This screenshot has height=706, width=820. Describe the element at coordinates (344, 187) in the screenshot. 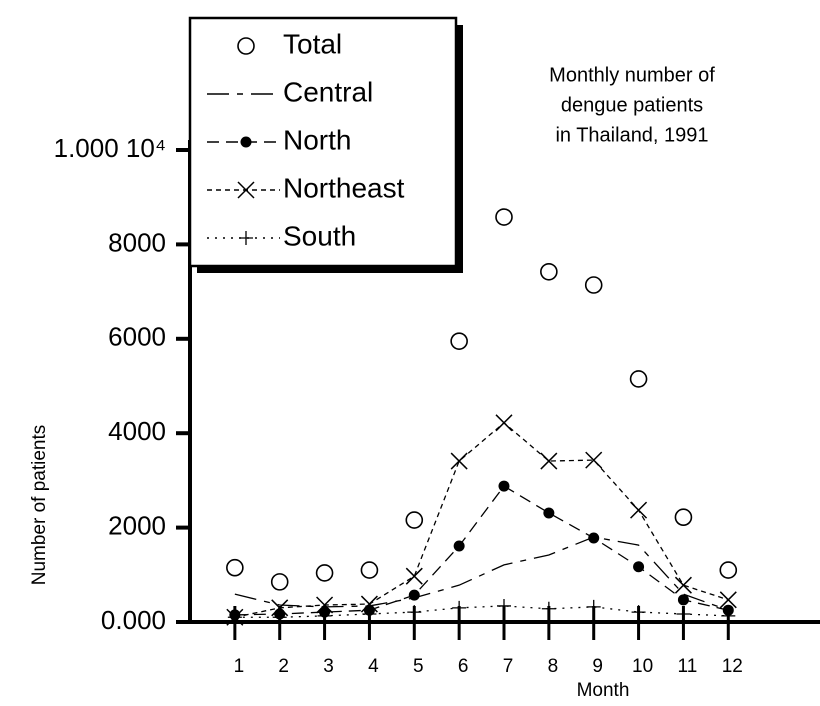

I see `legend-label: Northeast` at that location.